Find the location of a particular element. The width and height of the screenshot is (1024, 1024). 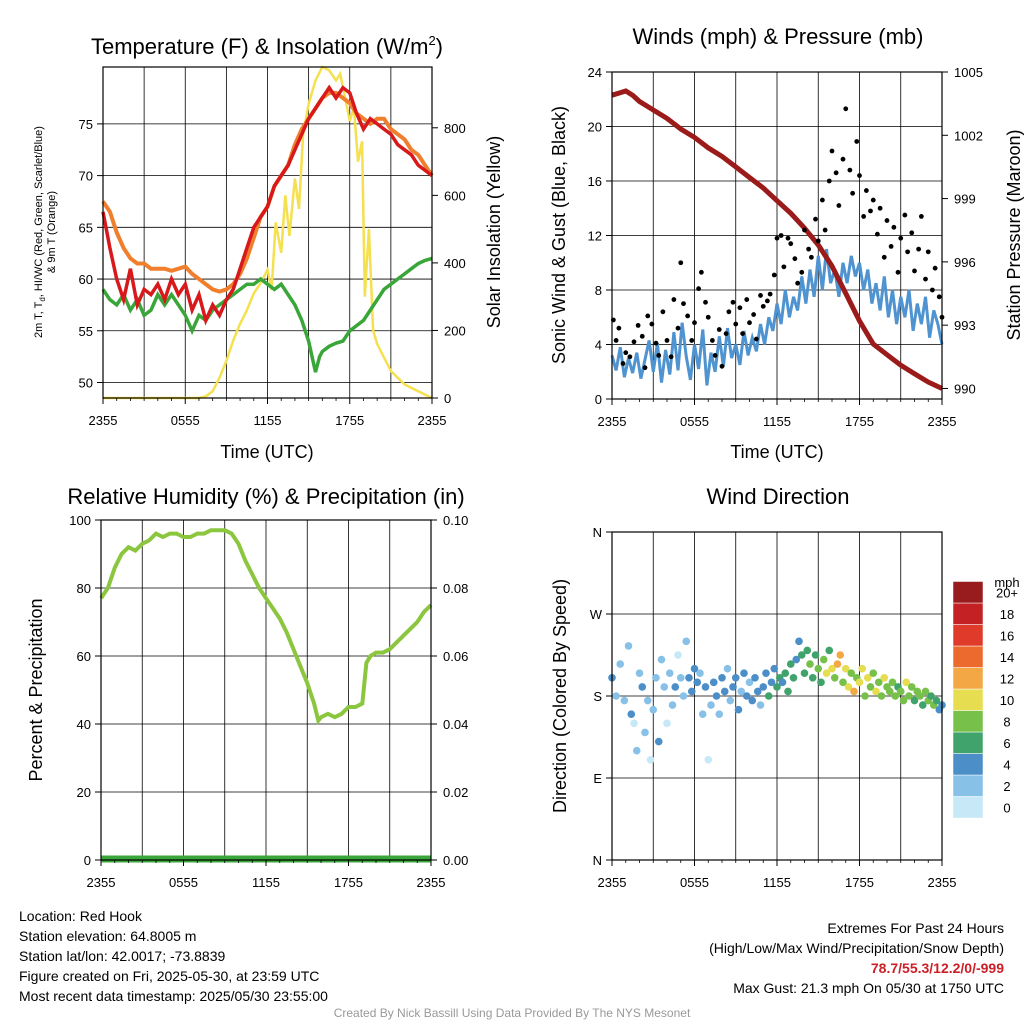

temperature-y2tick-label: 0 is located at coordinates (447, 398).